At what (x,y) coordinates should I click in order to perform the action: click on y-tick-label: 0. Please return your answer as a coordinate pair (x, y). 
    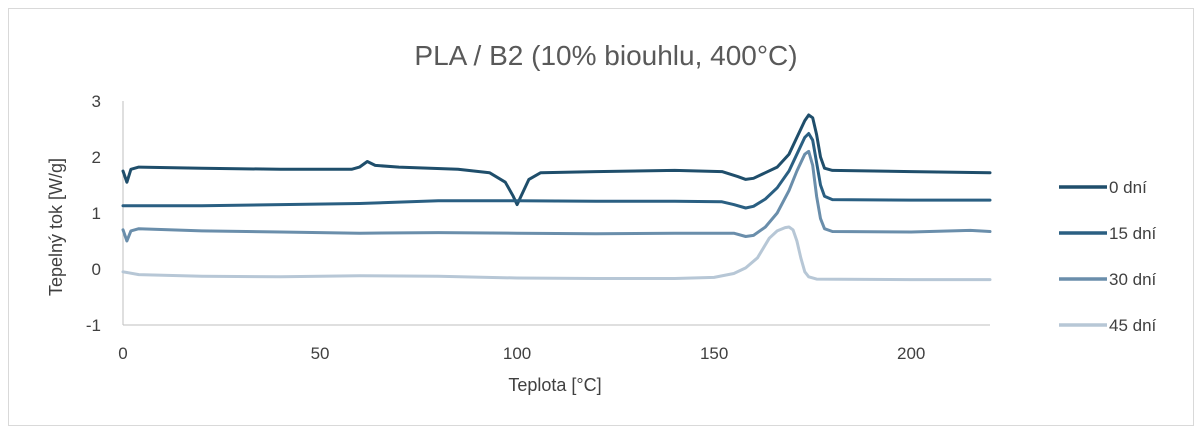
    Looking at the image, I should click on (96, 269).